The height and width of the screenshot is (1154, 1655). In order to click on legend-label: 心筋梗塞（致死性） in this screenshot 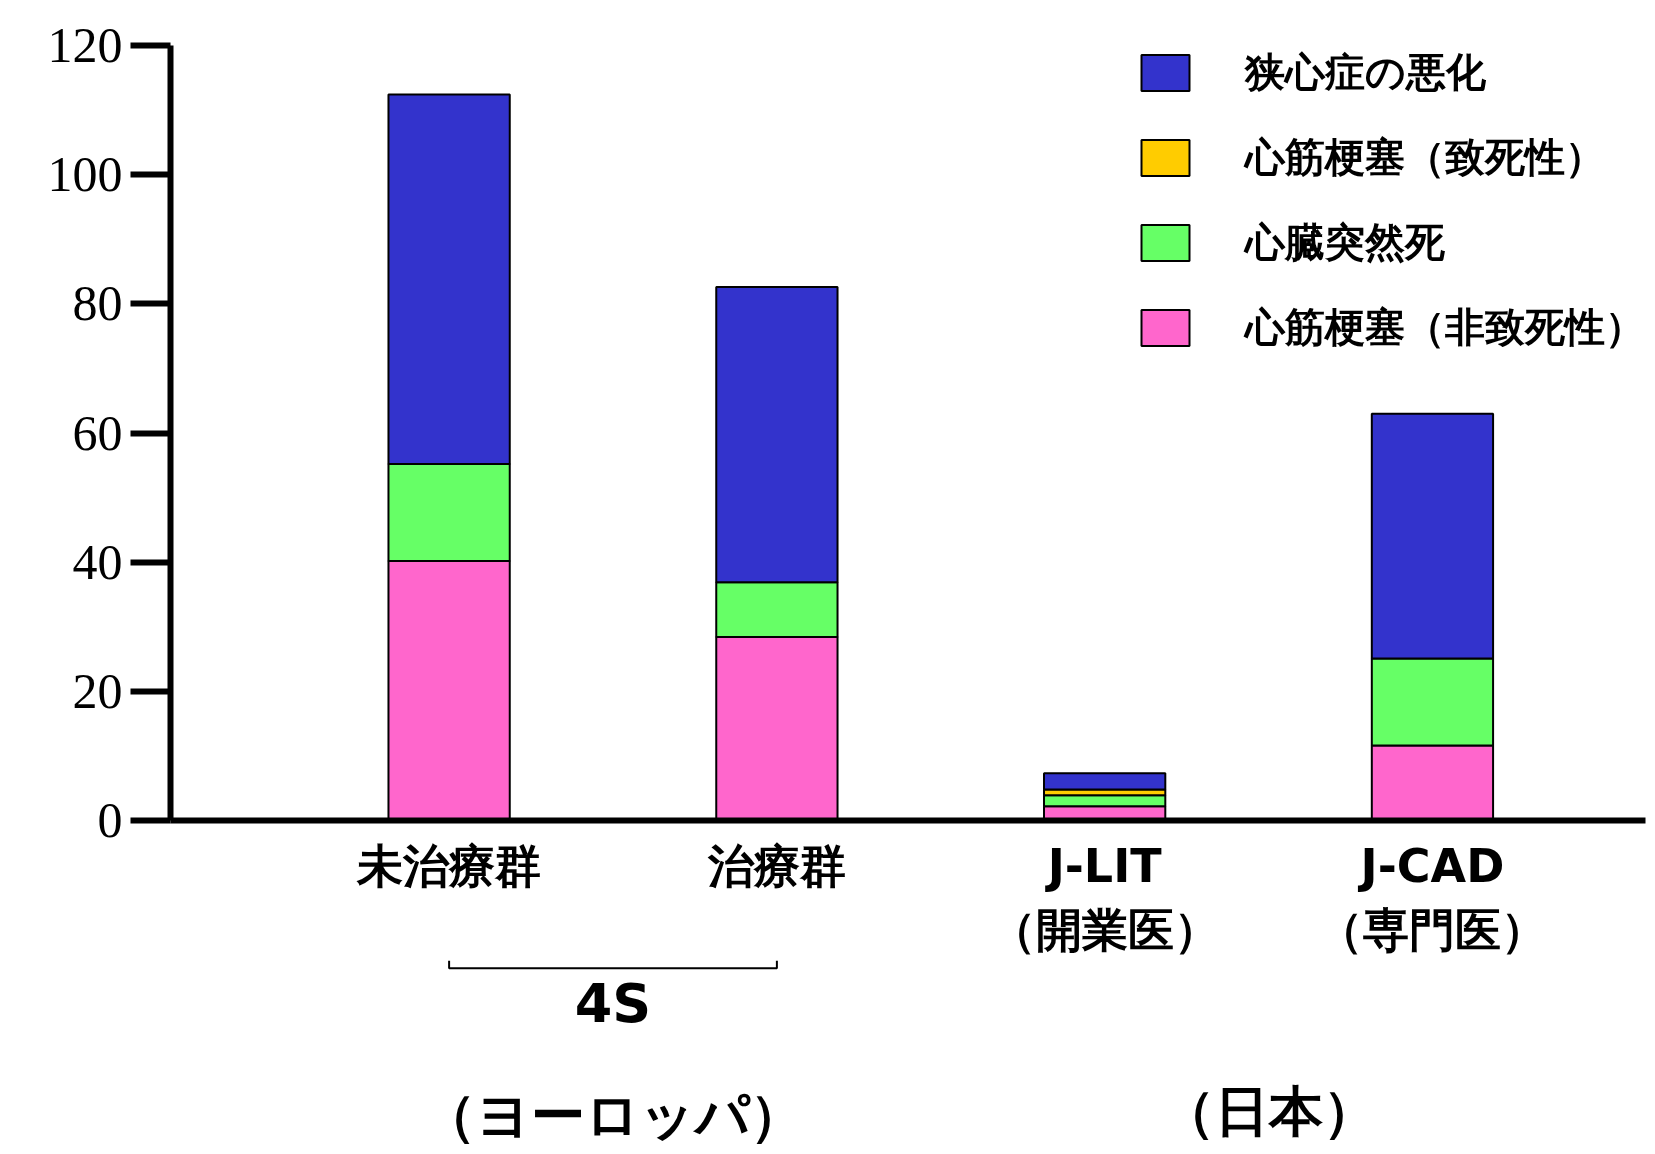, I will do `click(1425, 157)`.